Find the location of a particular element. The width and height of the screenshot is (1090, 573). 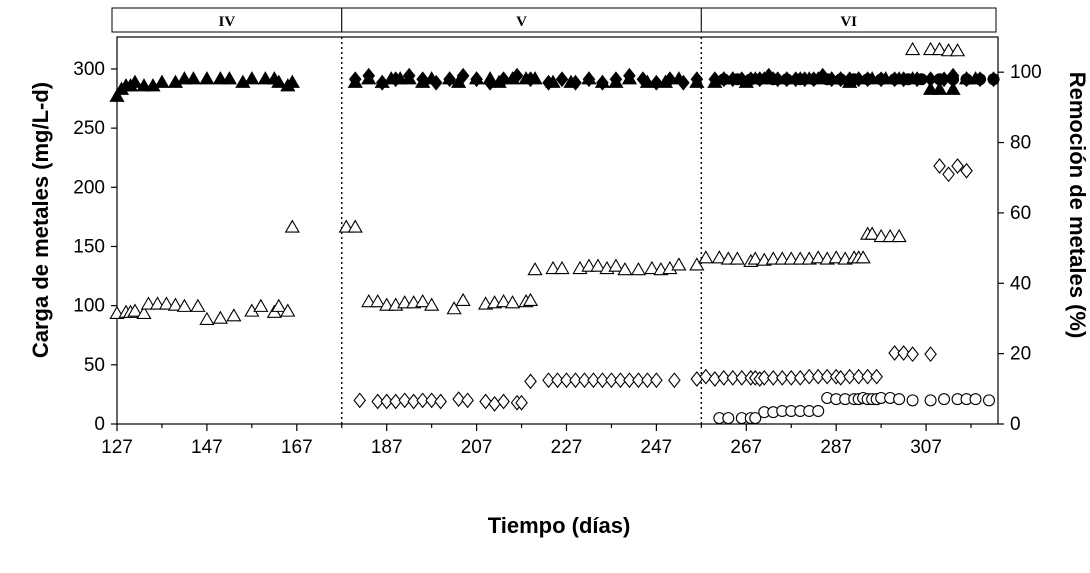

x-tick-label: 307 is located at coordinates (926, 447).